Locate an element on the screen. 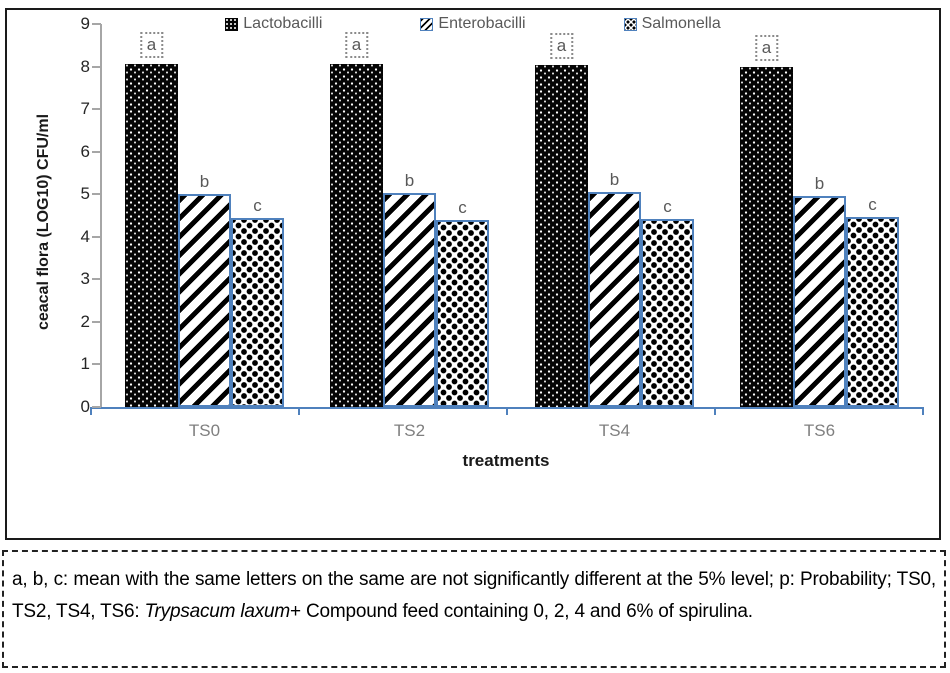 The image size is (950, 673). bar-group-ts2: a b c is located at coordinates (409, 215).